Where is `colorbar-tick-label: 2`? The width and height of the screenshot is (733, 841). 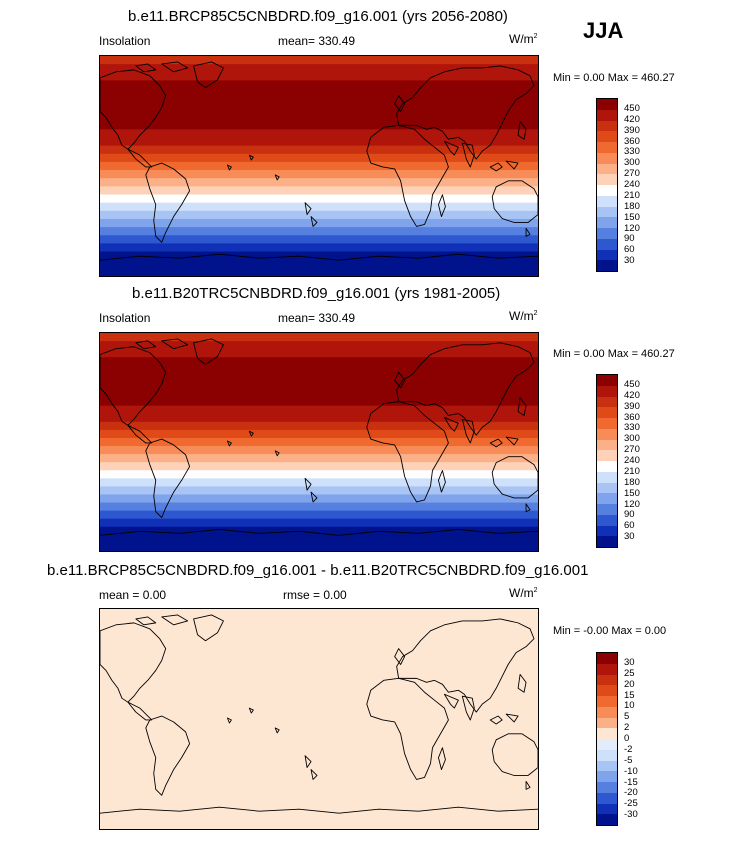 colorbar-tick-label: 2 is located at coordinates (627, 728).